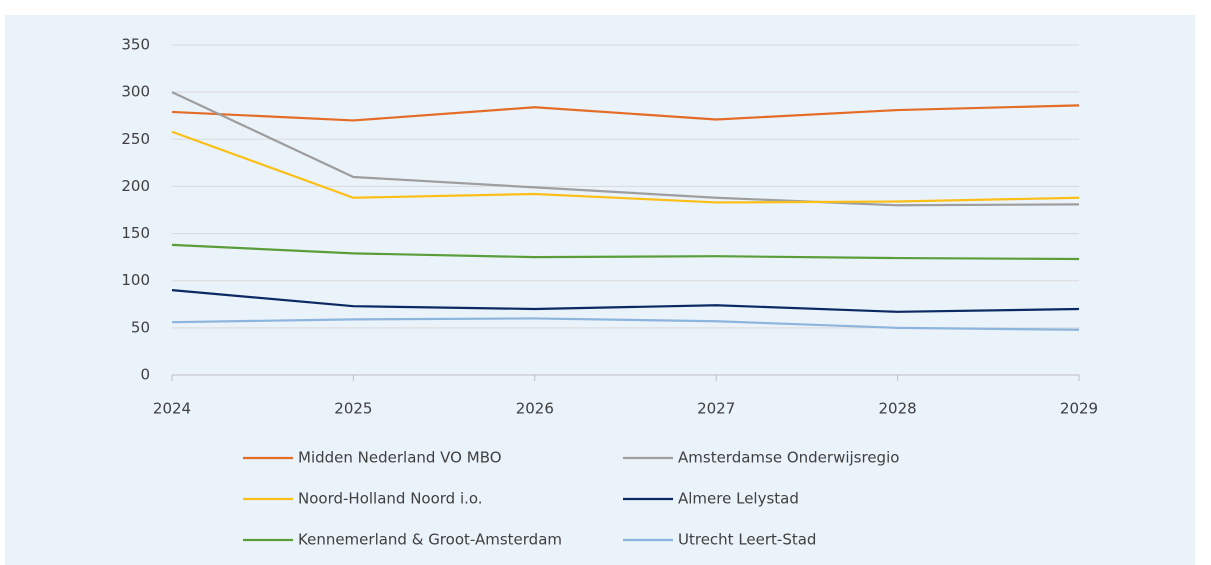  Describe the element at coordinates (788, 458) in the screenshot. I see `legend-label: Amsterdamse Onderwijsregio` at that location.